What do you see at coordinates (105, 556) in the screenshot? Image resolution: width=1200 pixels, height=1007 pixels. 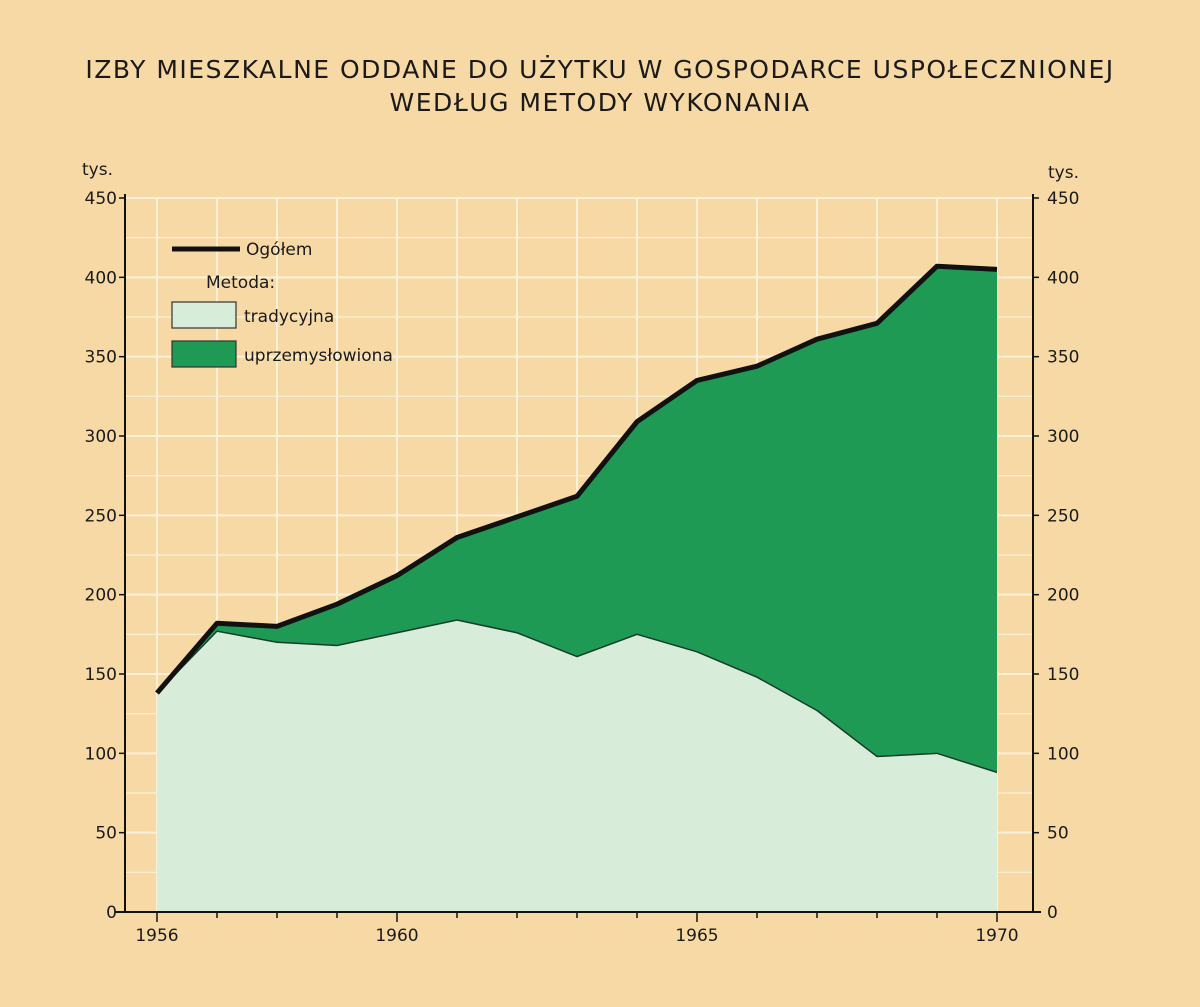 I see `y-axis-left-ticks: 0 50 100 150 200 250 300 350 400 450` at bounding box center [105, 556].